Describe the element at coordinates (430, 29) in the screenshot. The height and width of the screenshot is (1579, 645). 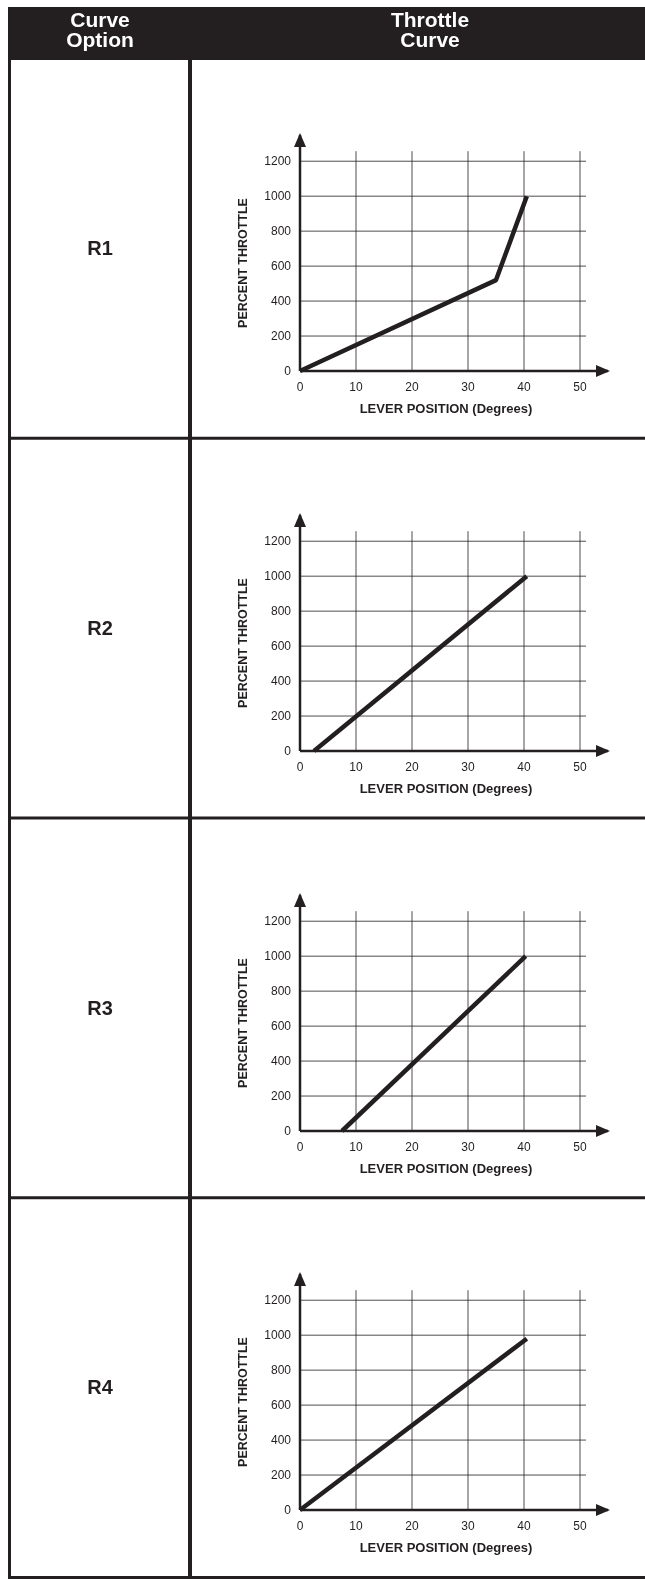
I see `text: Throttle Curve` at that location.